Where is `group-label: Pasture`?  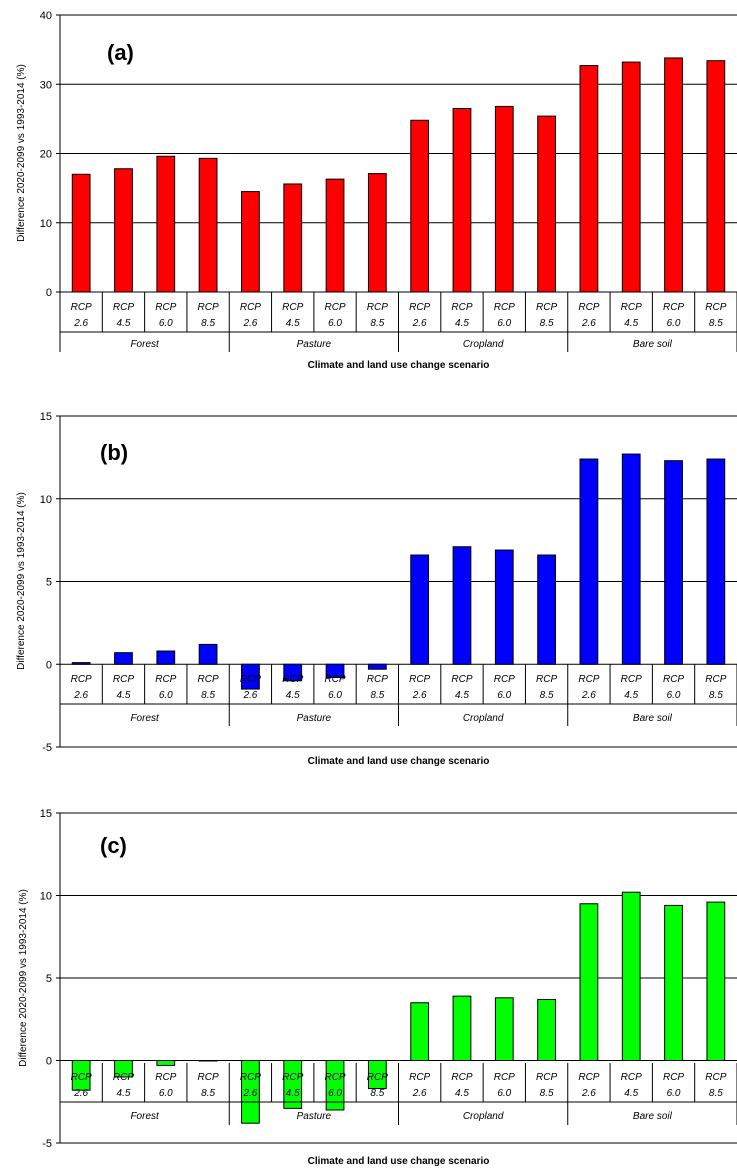
group-label: Pasture is located at coordinates (314, 718).